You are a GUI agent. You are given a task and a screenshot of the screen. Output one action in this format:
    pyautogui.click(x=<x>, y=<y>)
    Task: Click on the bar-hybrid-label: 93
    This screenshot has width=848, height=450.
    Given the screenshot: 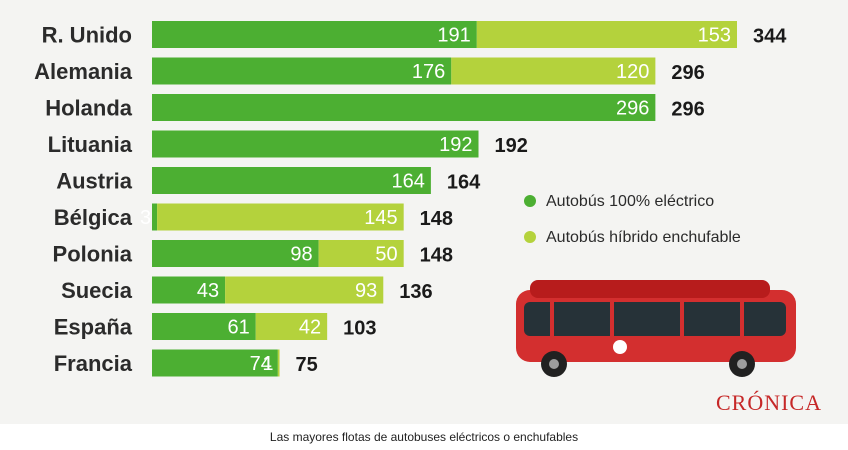 What is the action you would take?
    pyautogui.click(x=366, y=291)
    